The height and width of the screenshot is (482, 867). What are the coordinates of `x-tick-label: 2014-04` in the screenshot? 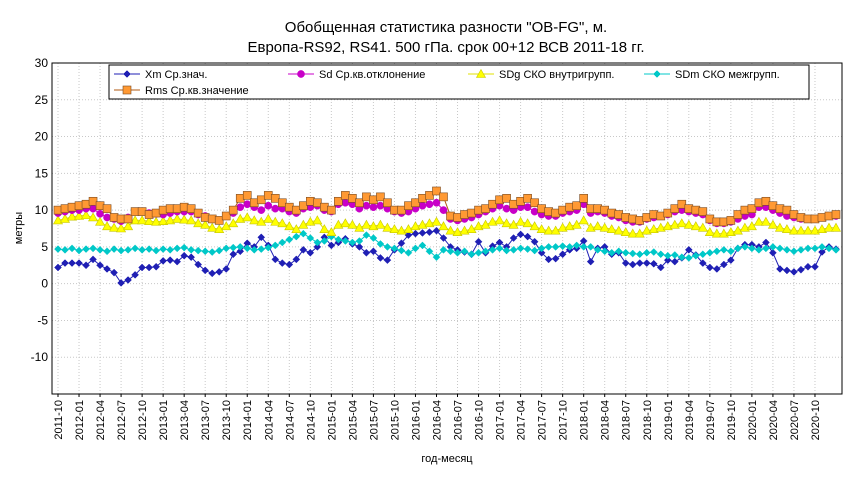 It's located at (269, 420).